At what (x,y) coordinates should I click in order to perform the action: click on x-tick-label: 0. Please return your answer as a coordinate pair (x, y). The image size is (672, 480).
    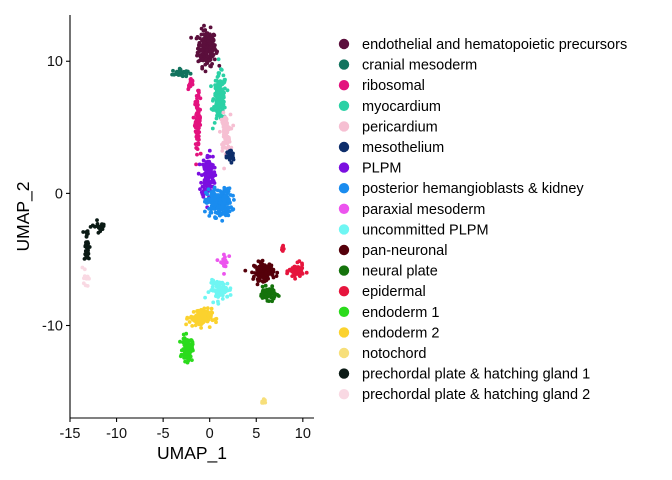
    Looking at the image, I should click on (210, 434).